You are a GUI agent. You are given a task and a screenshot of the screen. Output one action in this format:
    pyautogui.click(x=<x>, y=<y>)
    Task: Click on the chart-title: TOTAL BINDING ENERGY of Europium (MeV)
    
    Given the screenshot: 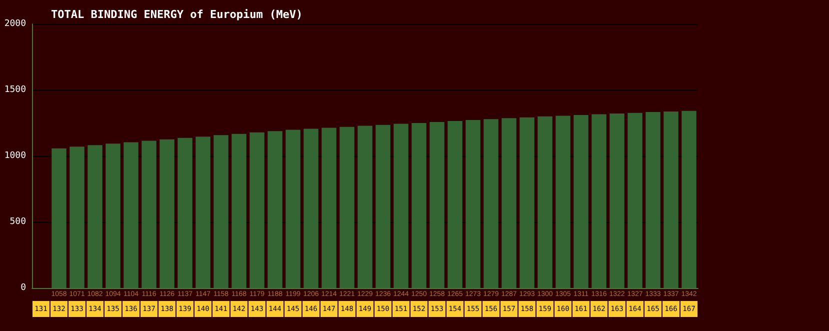 What is the action you would take?
    pyautogui.click(x=177, y=14)
    